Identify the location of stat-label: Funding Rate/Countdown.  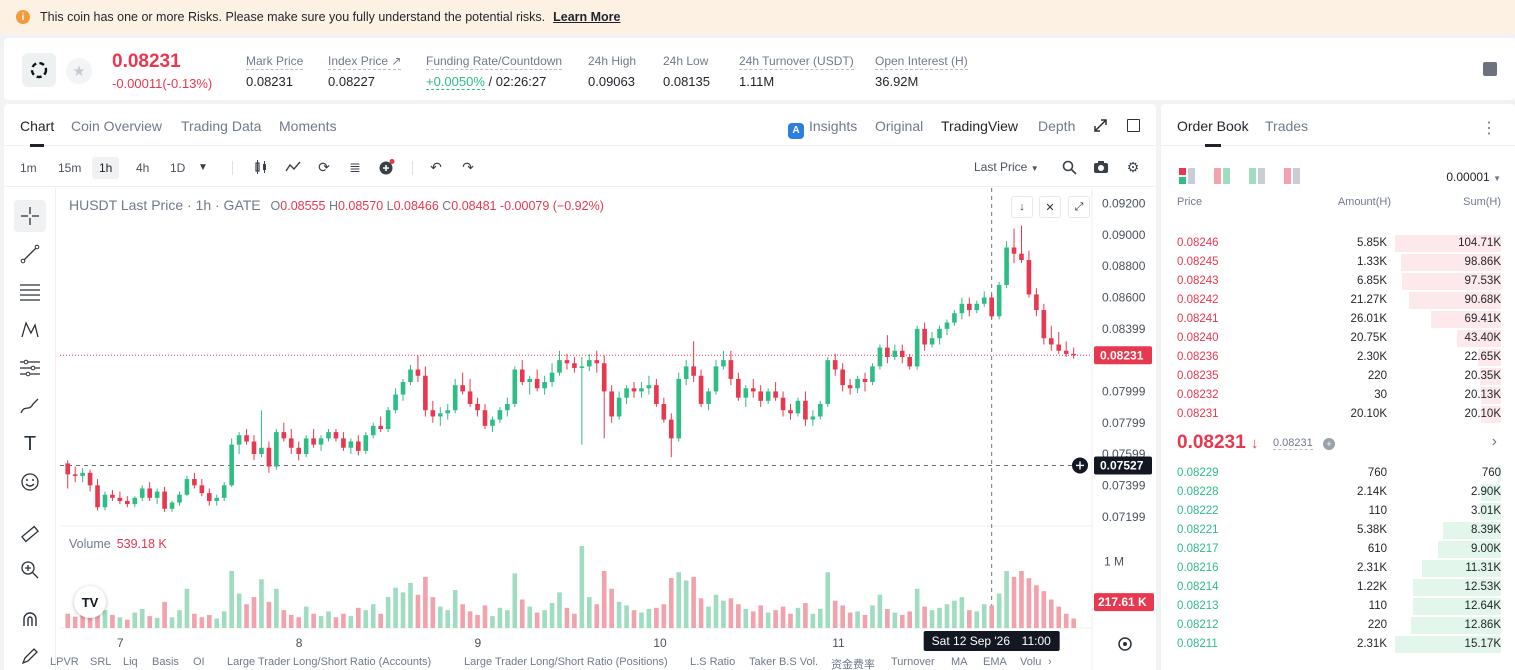
(494, 62).